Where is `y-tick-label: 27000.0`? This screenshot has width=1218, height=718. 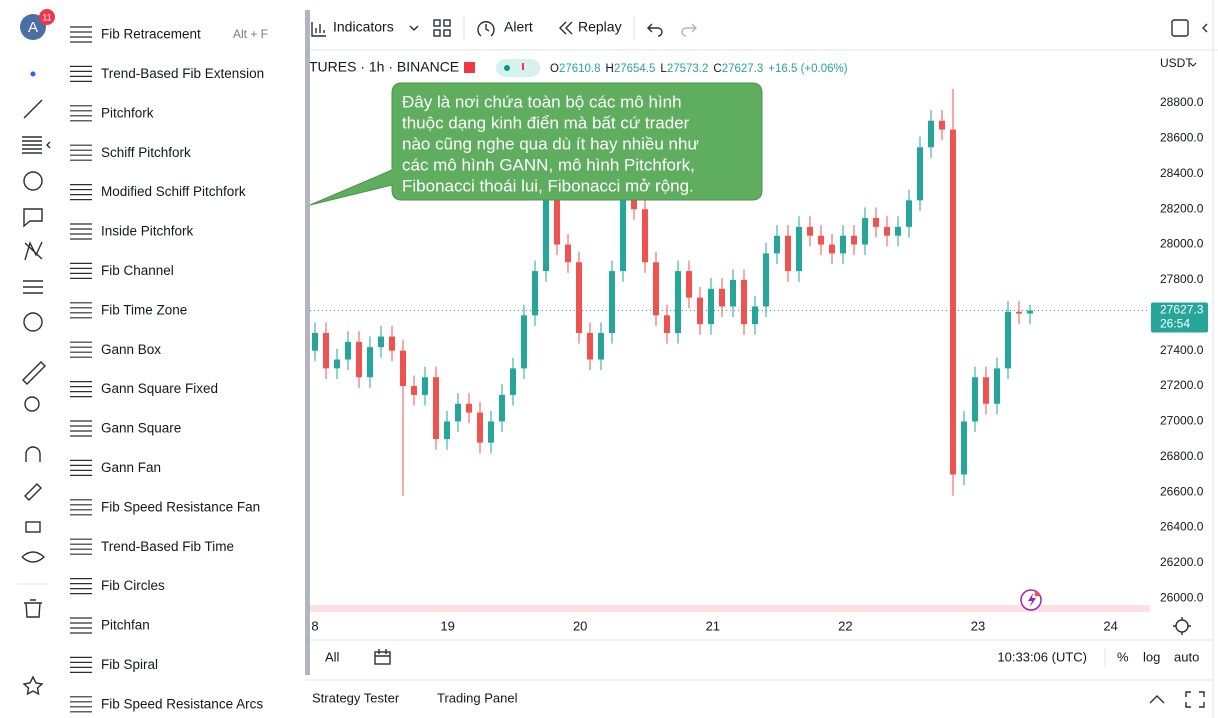 y-tick-label: 27000.0 is located at coordinates (1182, 421).